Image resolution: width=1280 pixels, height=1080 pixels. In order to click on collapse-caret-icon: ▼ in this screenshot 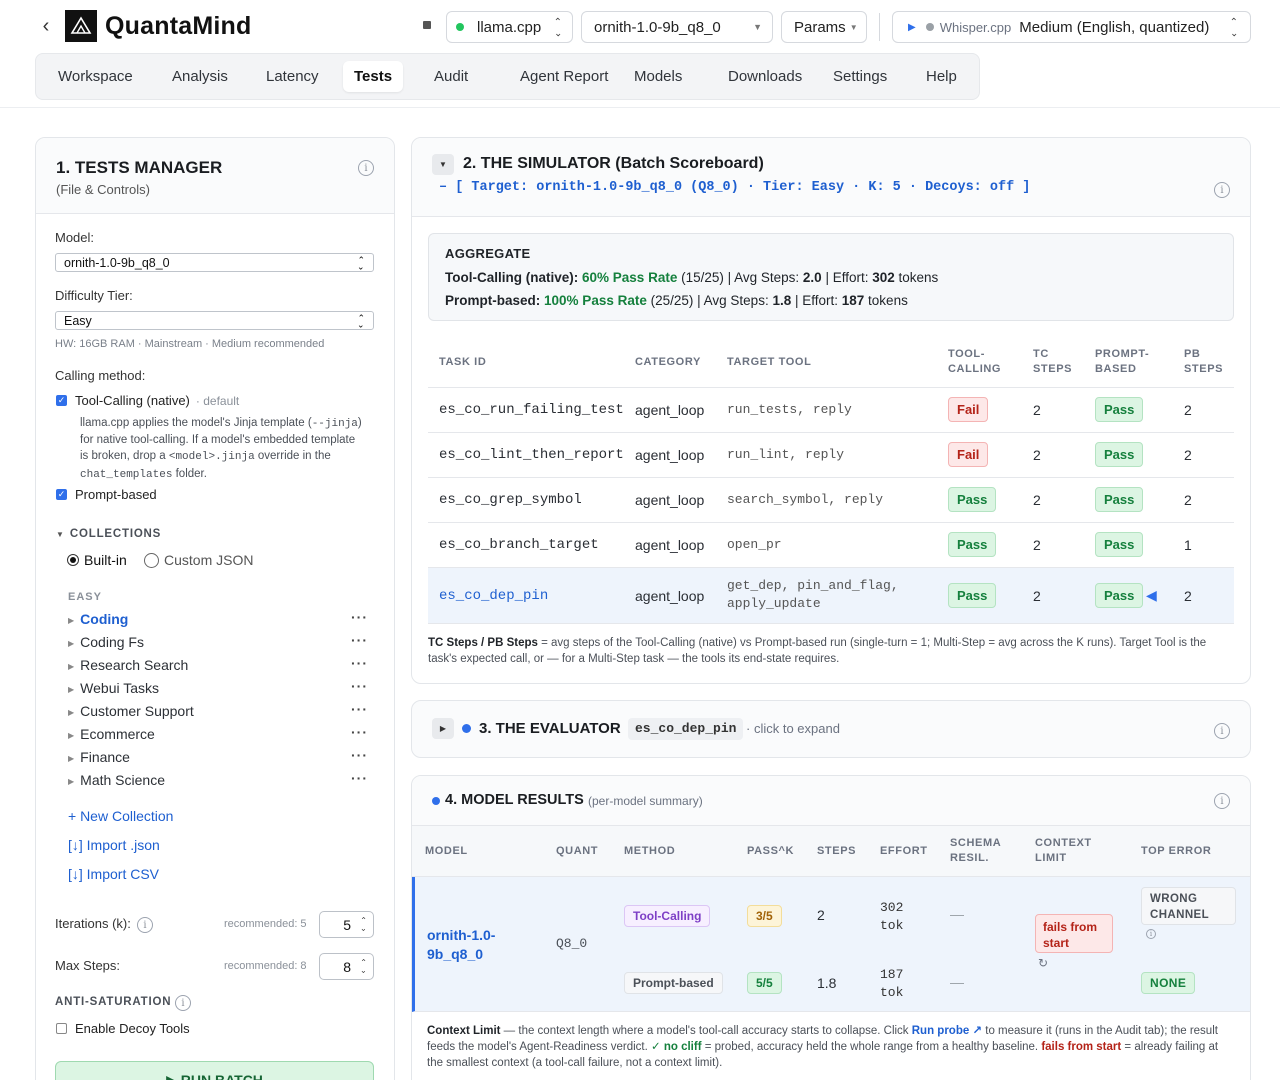, I will do `click(443, 164)`.